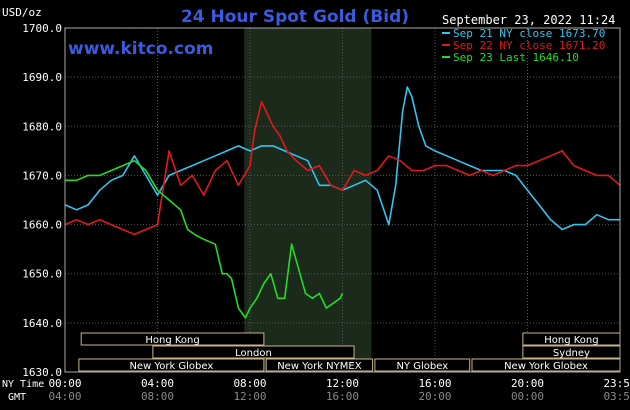 This screenshot has width=630, height=410. Describe the element at coordinates (42, 323) in the screenshot. I see `y-tick-label: 1640.0` at that location.